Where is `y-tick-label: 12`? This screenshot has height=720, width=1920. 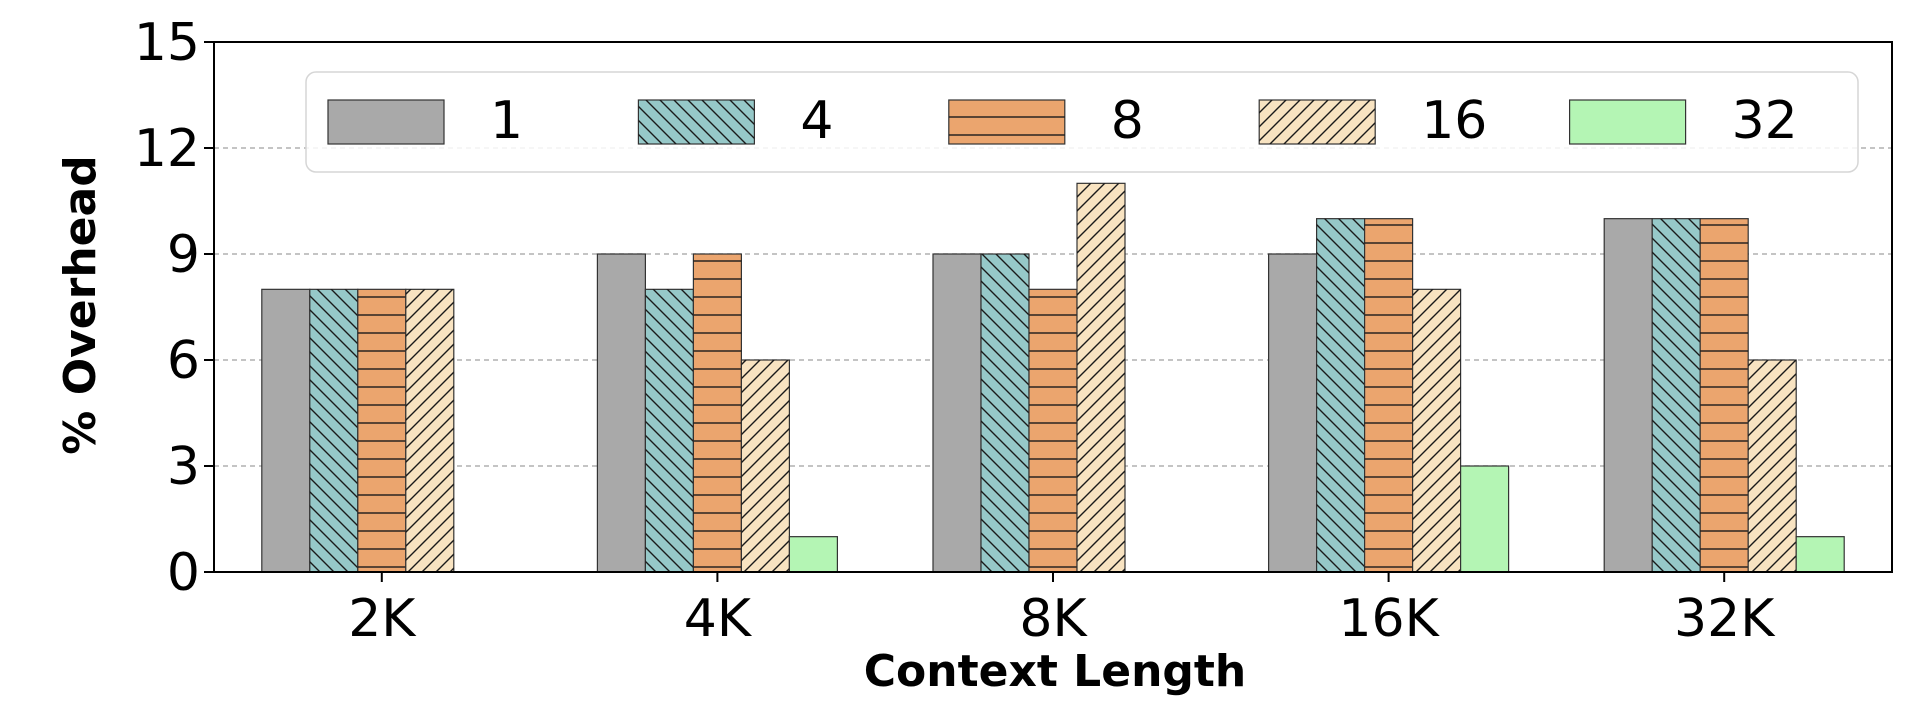
y-tick-label: 12 is located at coordinates (167, 149).